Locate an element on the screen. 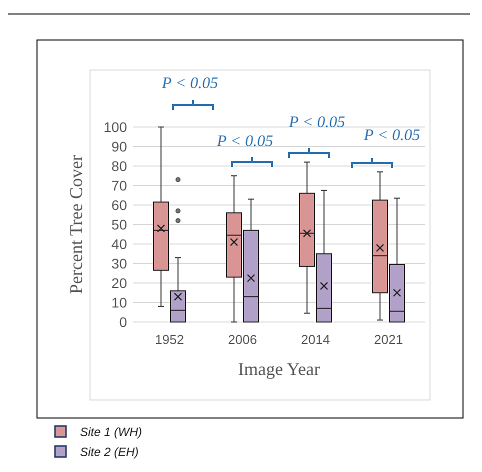 The width and height of the screenshot is (482, 472). y-tick-label: 10 is located at coordinates (119, 302).